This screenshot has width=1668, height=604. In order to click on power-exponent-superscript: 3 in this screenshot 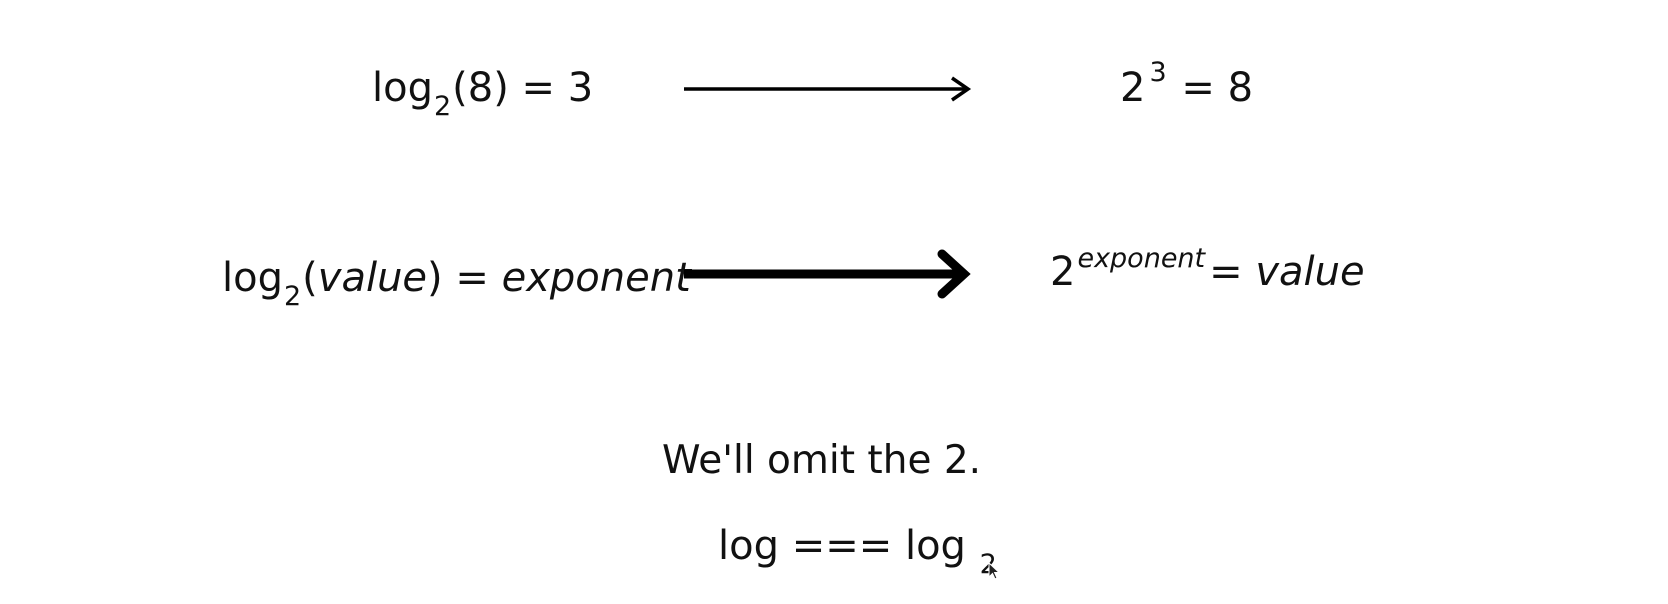, I will do `click(1158, 72)`.